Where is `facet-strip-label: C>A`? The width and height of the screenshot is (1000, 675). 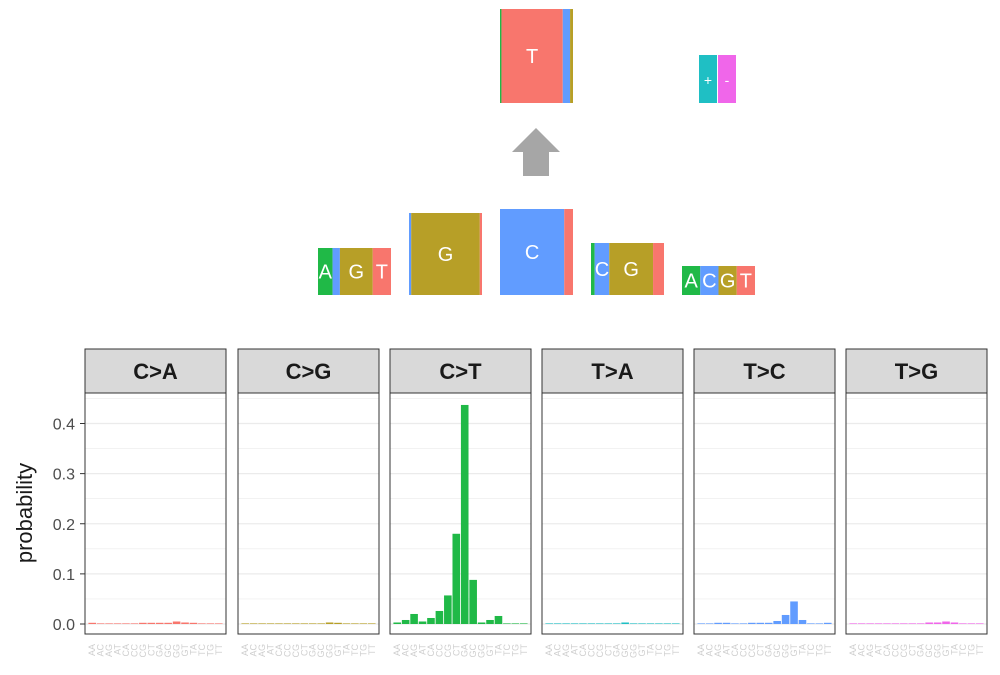 facet-strip-label: C>A is located at coordinates (155, 371).